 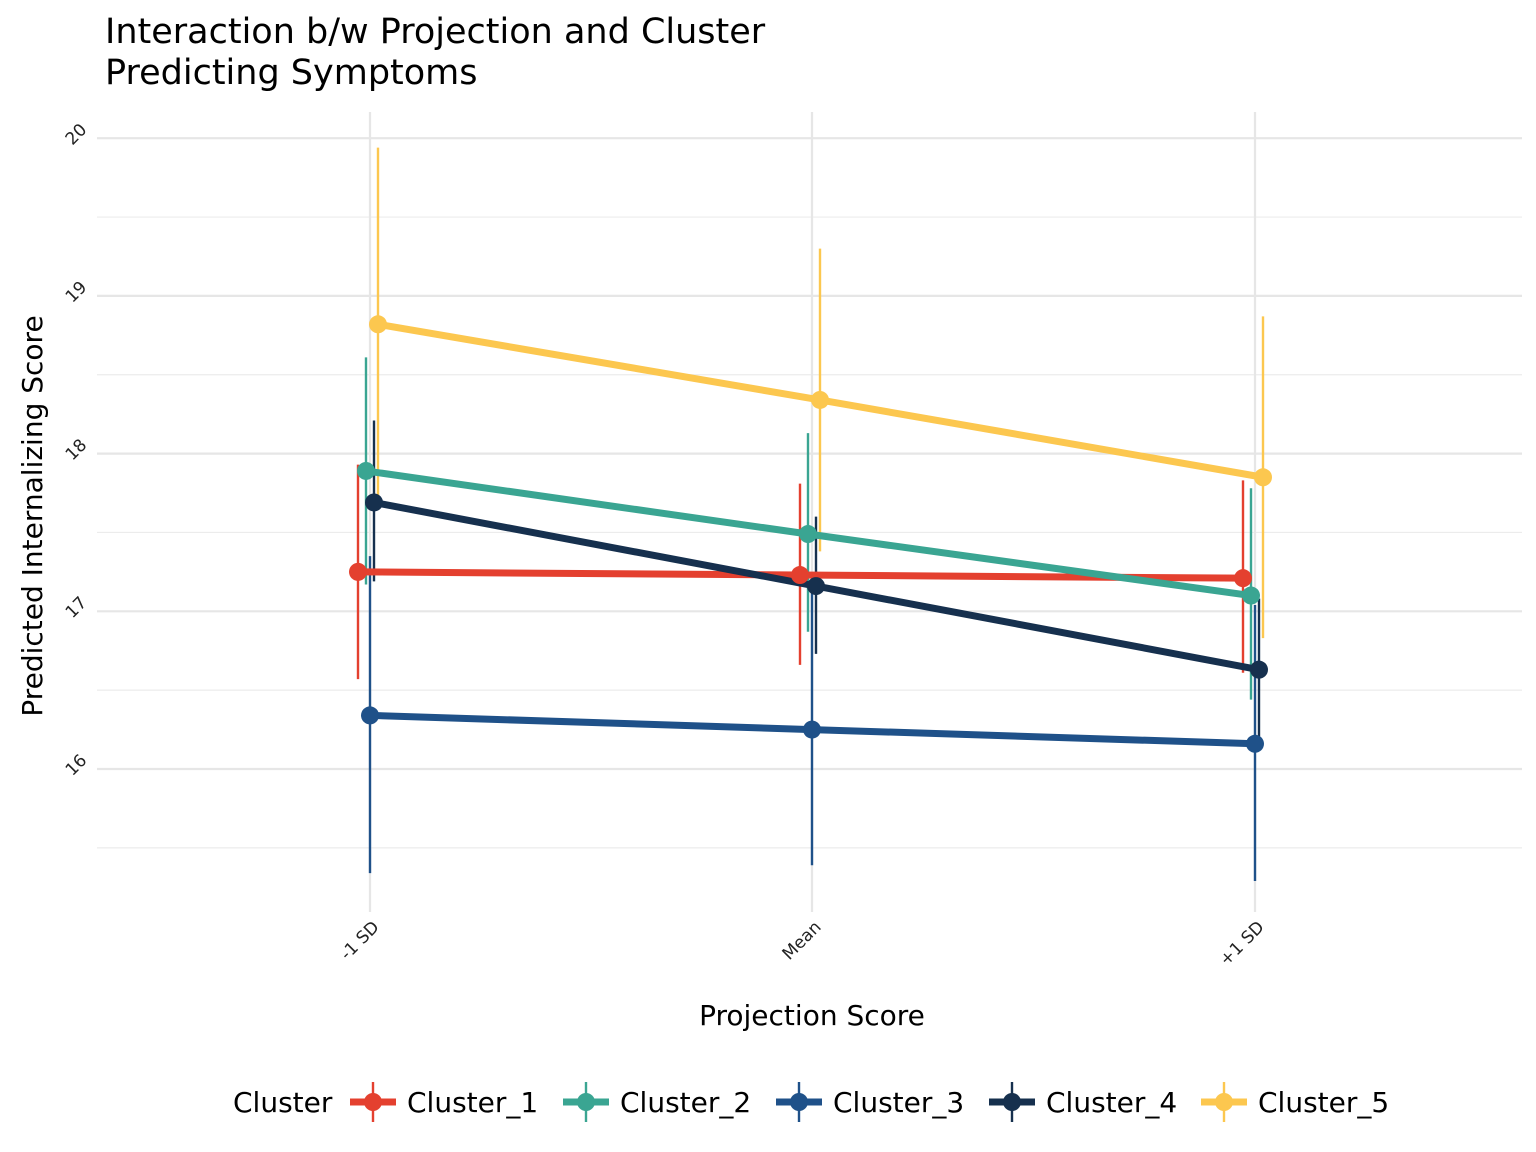 I want to click on legend-item-cluster-5: Cluster_5, so click(x=1295, y=1102).